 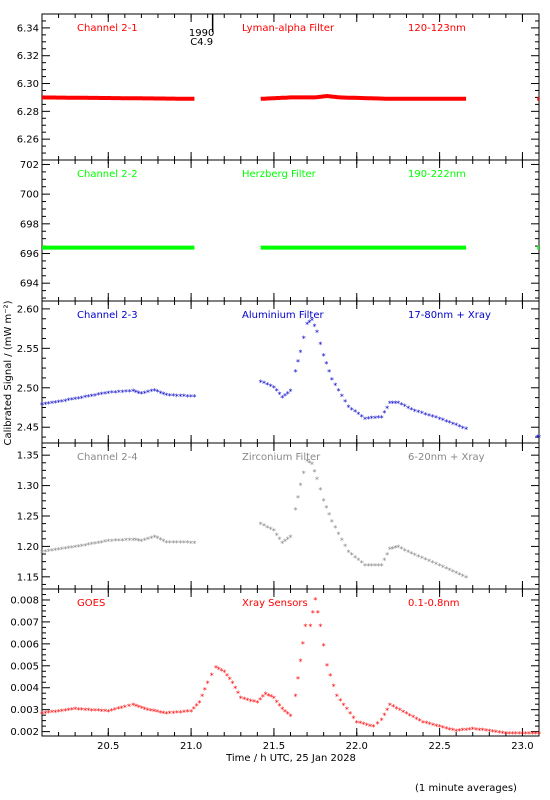 I want to click on y-tick-label: 6.28, so click(x=28, y=112).